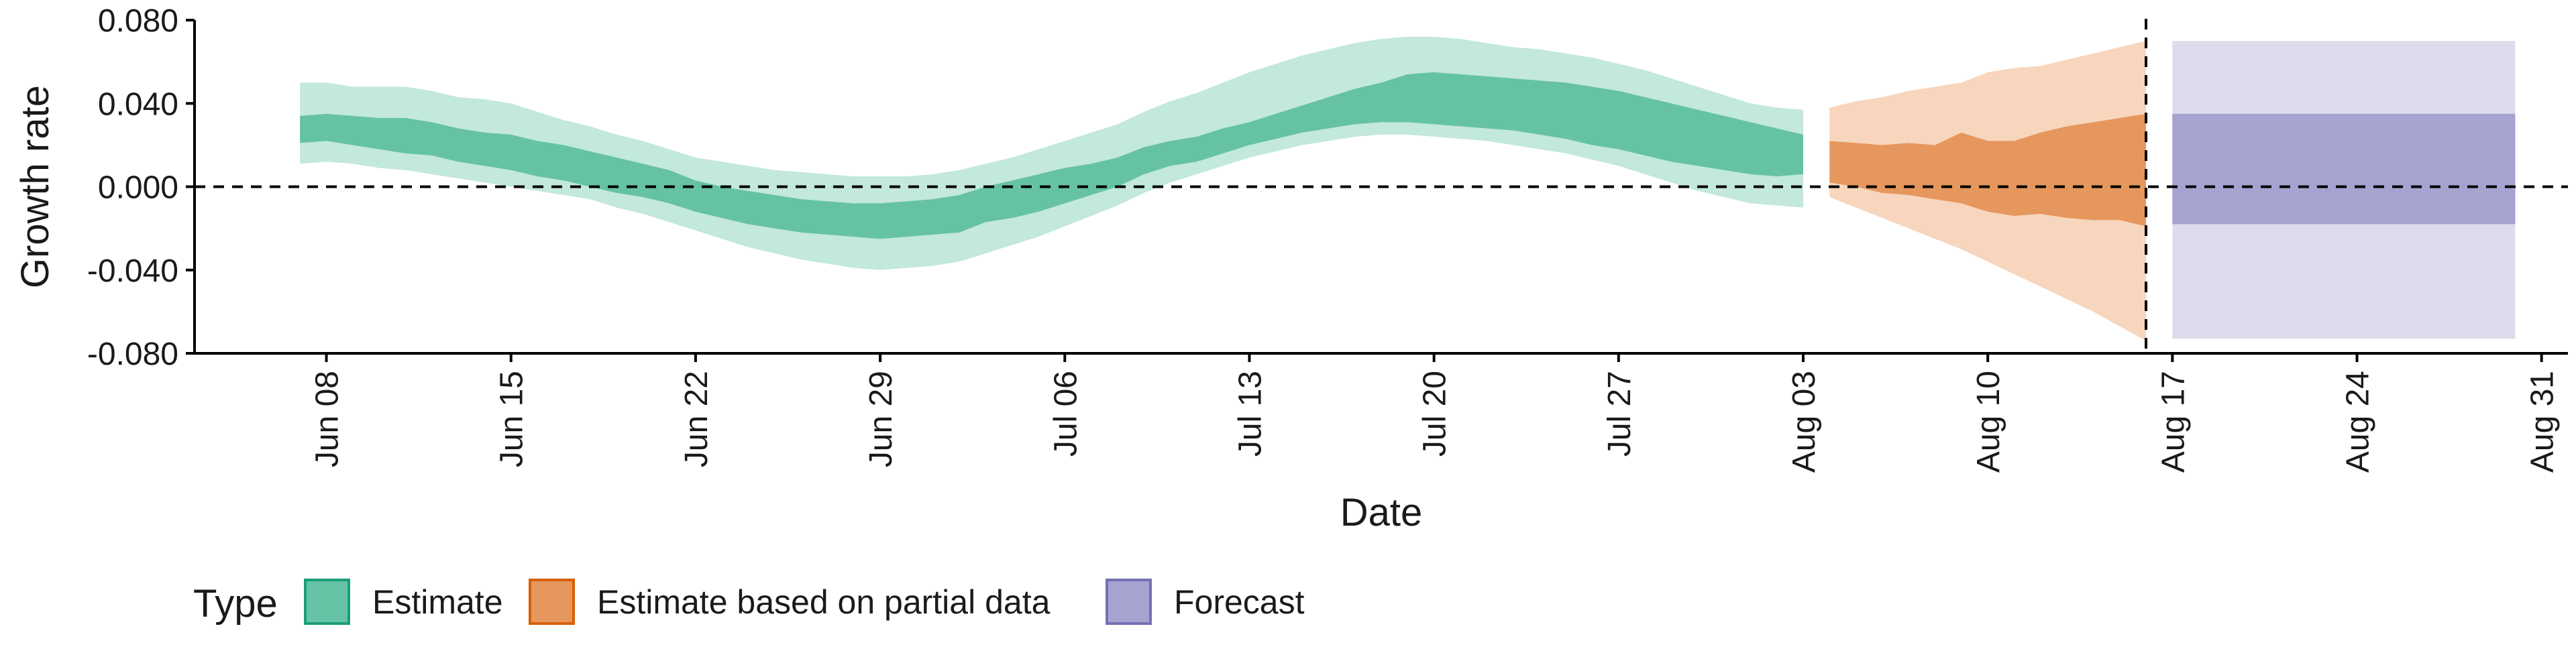 The image size is (2576, 647). I want to click on series-1-inner-band, so click(1987, 170).